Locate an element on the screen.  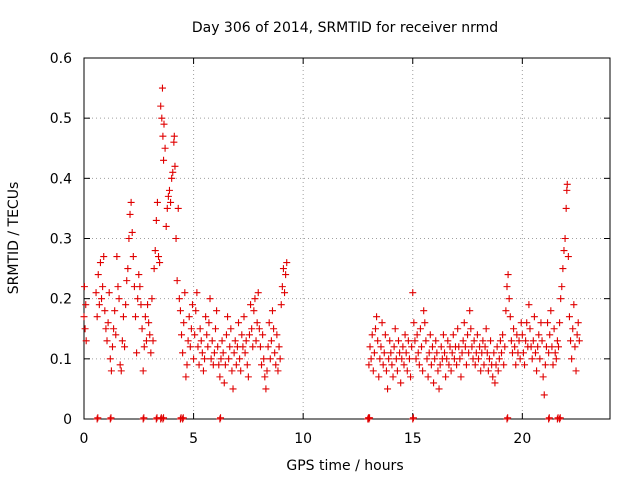
y-tick-labels: 0 0.1 0.2 0.3 0.4 0.5 0.6 is located at coordinates (61, 239).